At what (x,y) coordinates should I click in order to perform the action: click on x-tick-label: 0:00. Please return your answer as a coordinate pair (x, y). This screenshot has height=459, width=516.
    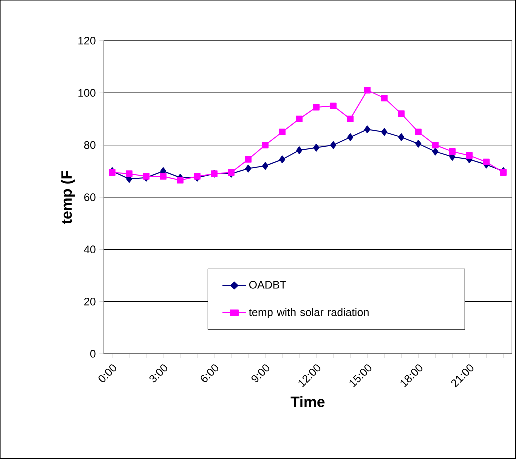
    Looking at the image, I should click on (107, 373).